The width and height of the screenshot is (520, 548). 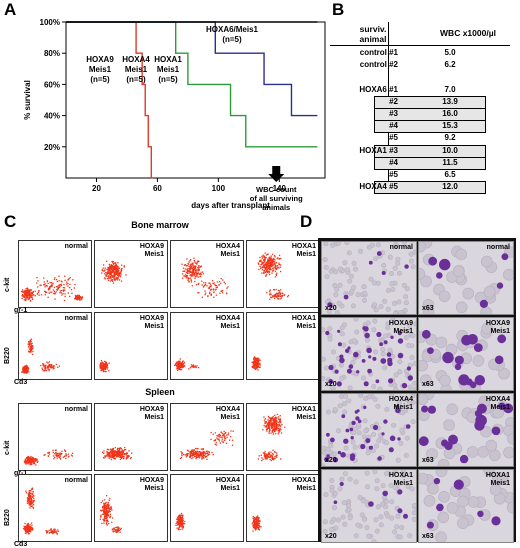 I want to click on wbc-animal: #5, so click(x=393, y=174).